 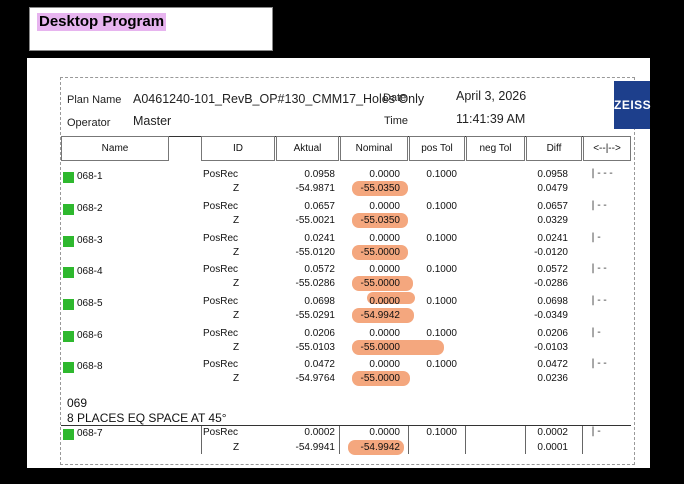 What do you see at coordinates (374, 148) in the screenshot?
I see `col-header-nominal: Nominal` at bounding box center [374, 148].